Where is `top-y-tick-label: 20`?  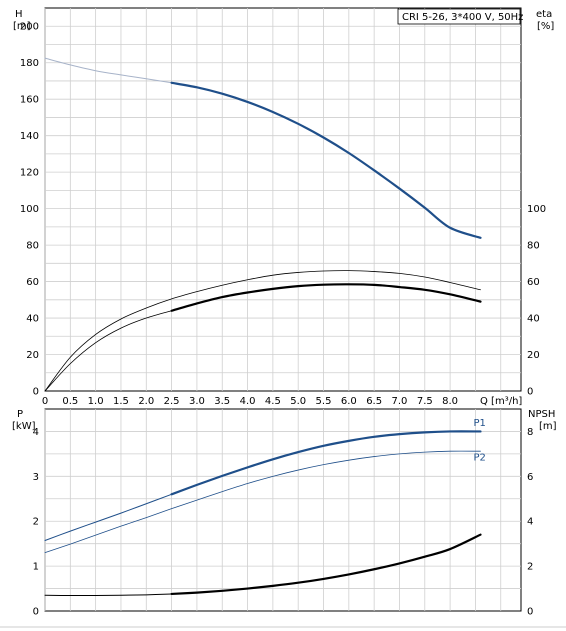 top-y-tick-label: 20 is located at coordinates (32, 355).